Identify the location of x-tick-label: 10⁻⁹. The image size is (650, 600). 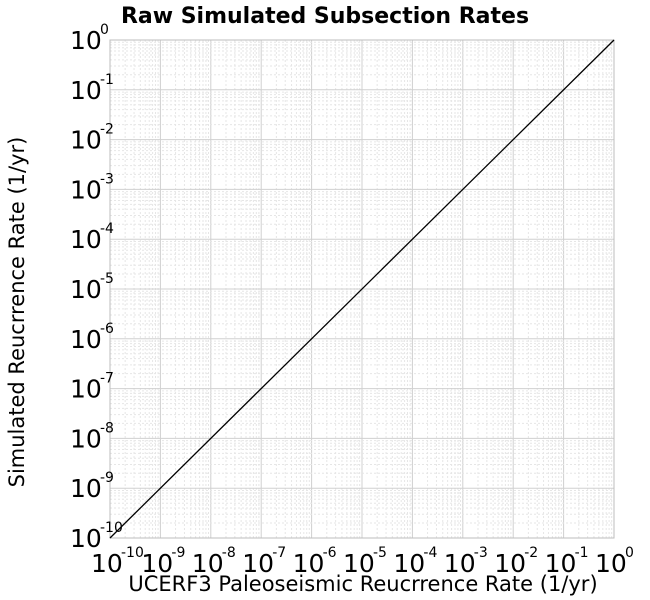
(163, 561).